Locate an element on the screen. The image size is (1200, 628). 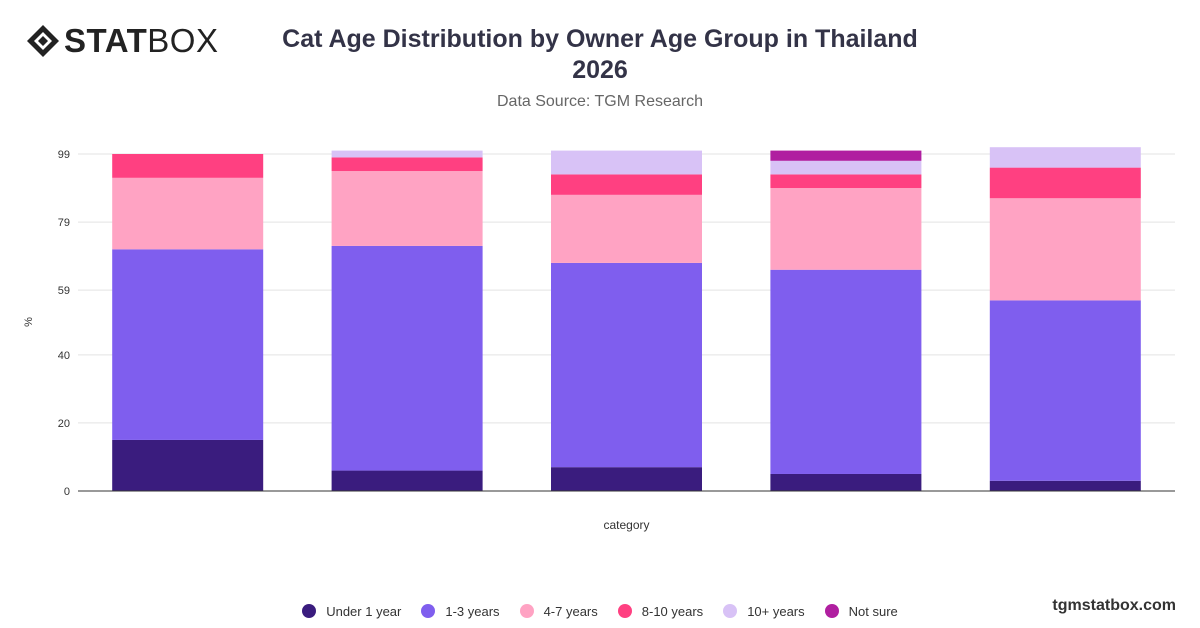
legend-item: 4-7 years is located at coordinates (558, 611).